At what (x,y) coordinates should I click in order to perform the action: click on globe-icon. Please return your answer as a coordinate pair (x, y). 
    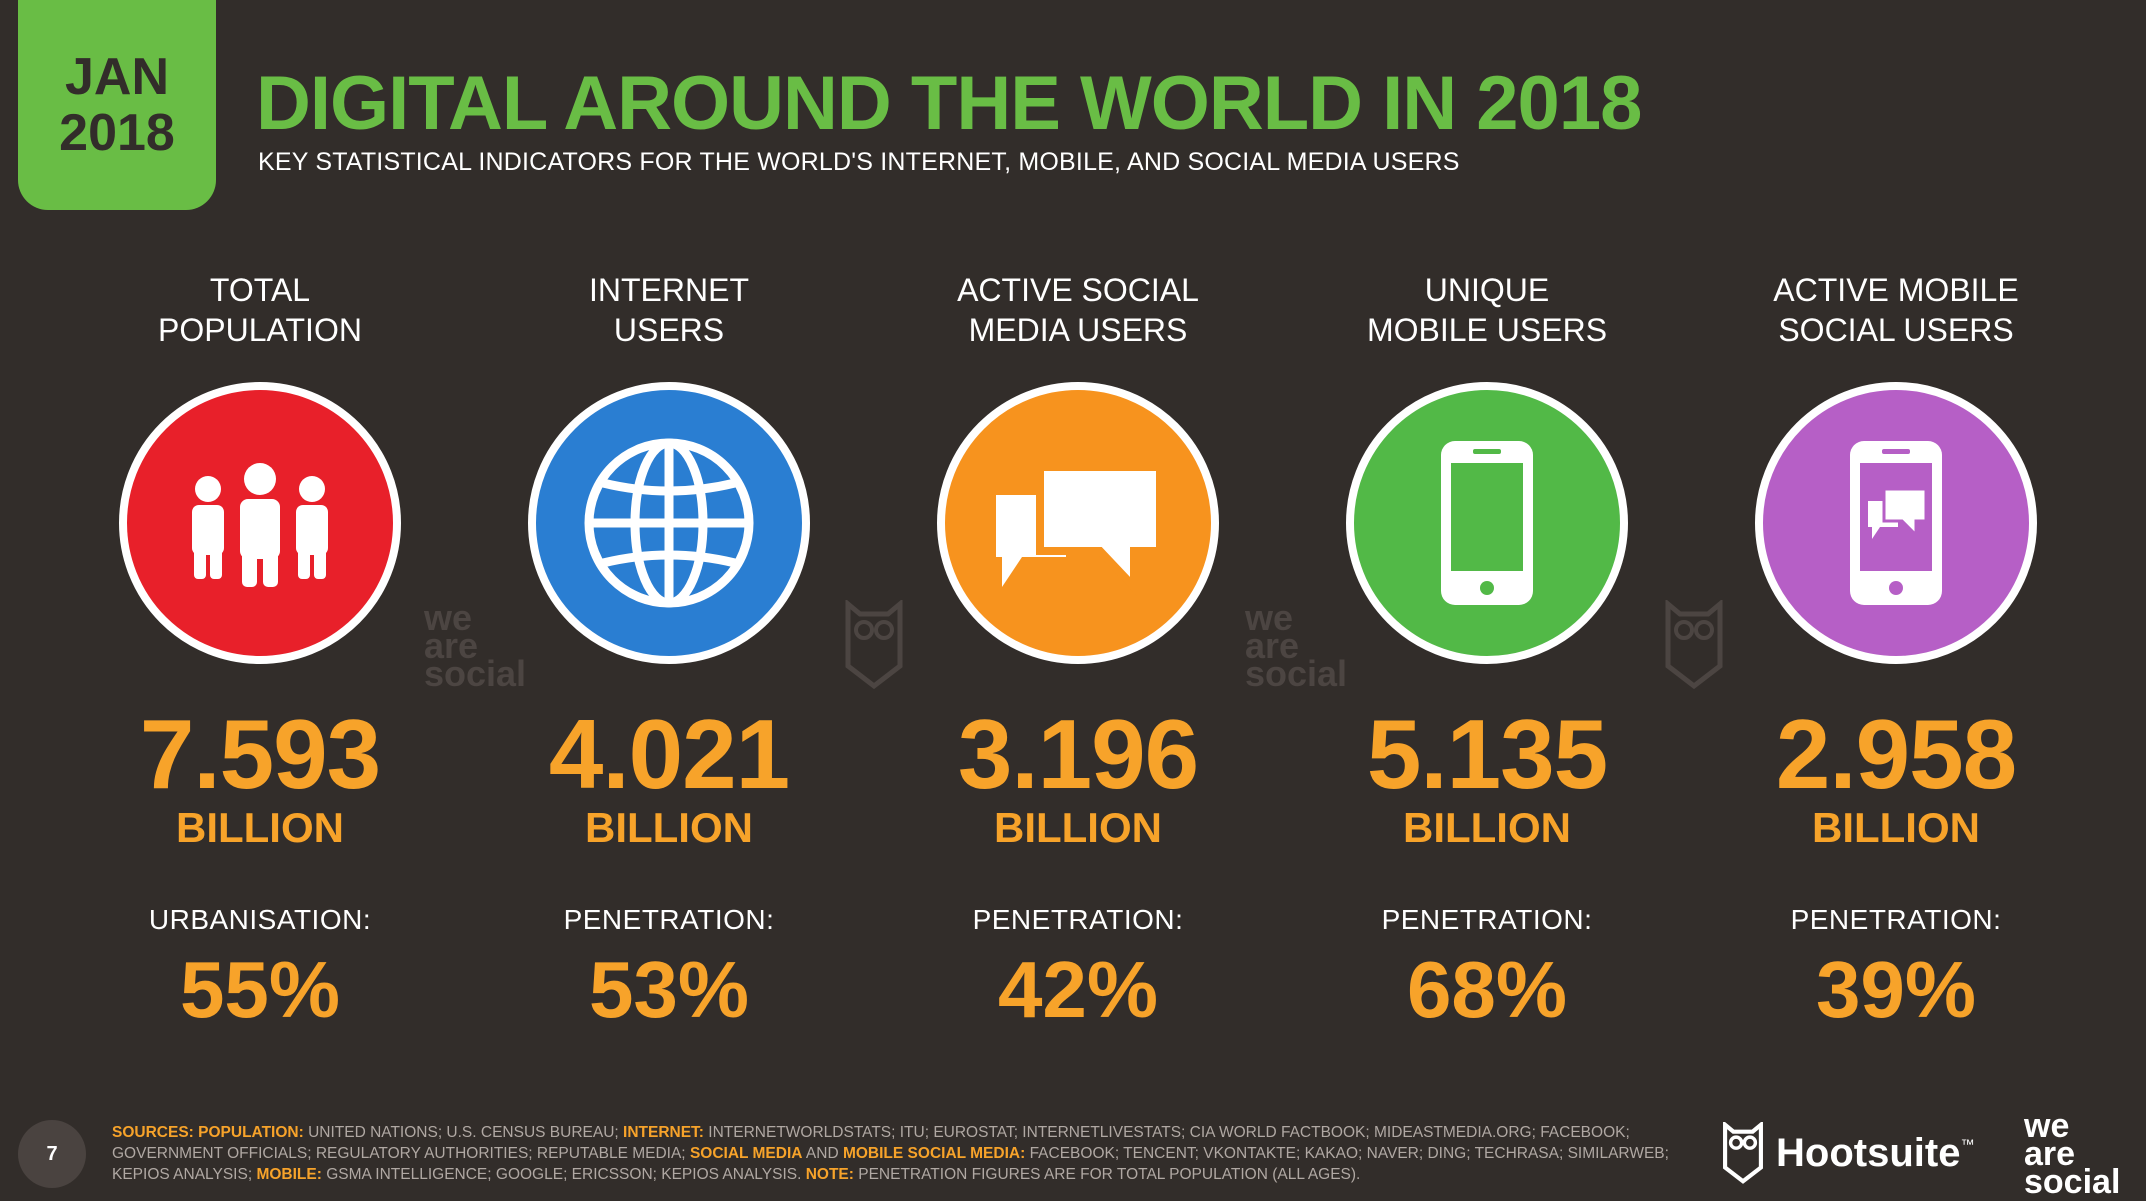
    Looking at the image, I should click on (669, 523).